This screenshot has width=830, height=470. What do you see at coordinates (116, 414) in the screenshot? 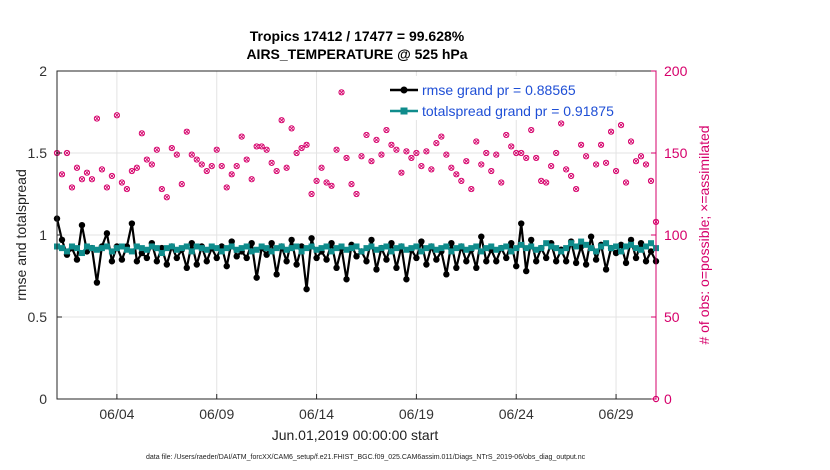
I see `x-tick-label: 06/04` at bounding box center [116, 414].